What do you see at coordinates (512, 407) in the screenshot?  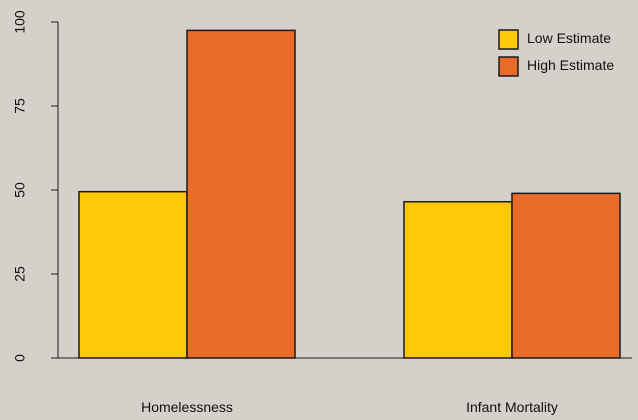 I see `x-category-label: Infant Mortality` at bounding box center [512, 407].